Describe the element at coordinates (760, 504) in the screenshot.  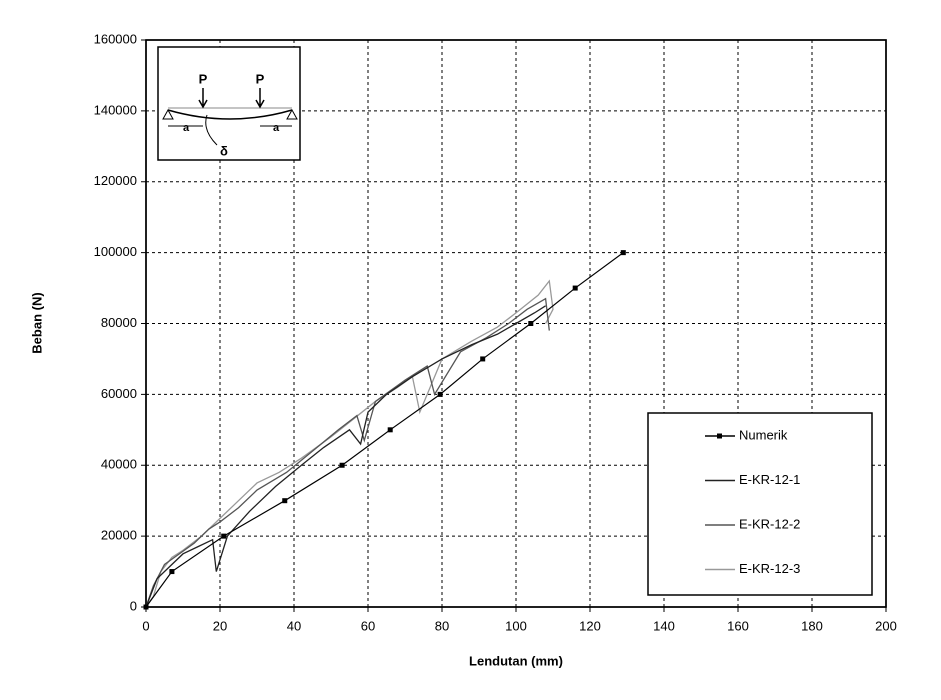
I see `legend-box` at that location.